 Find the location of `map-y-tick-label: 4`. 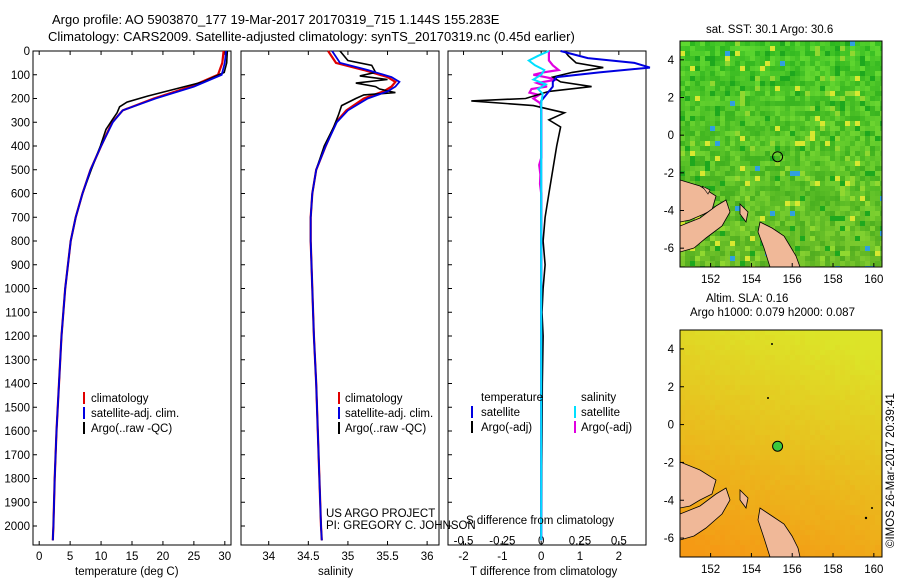

map-y-tick-label: 4 is located at coordinates (671, 61).